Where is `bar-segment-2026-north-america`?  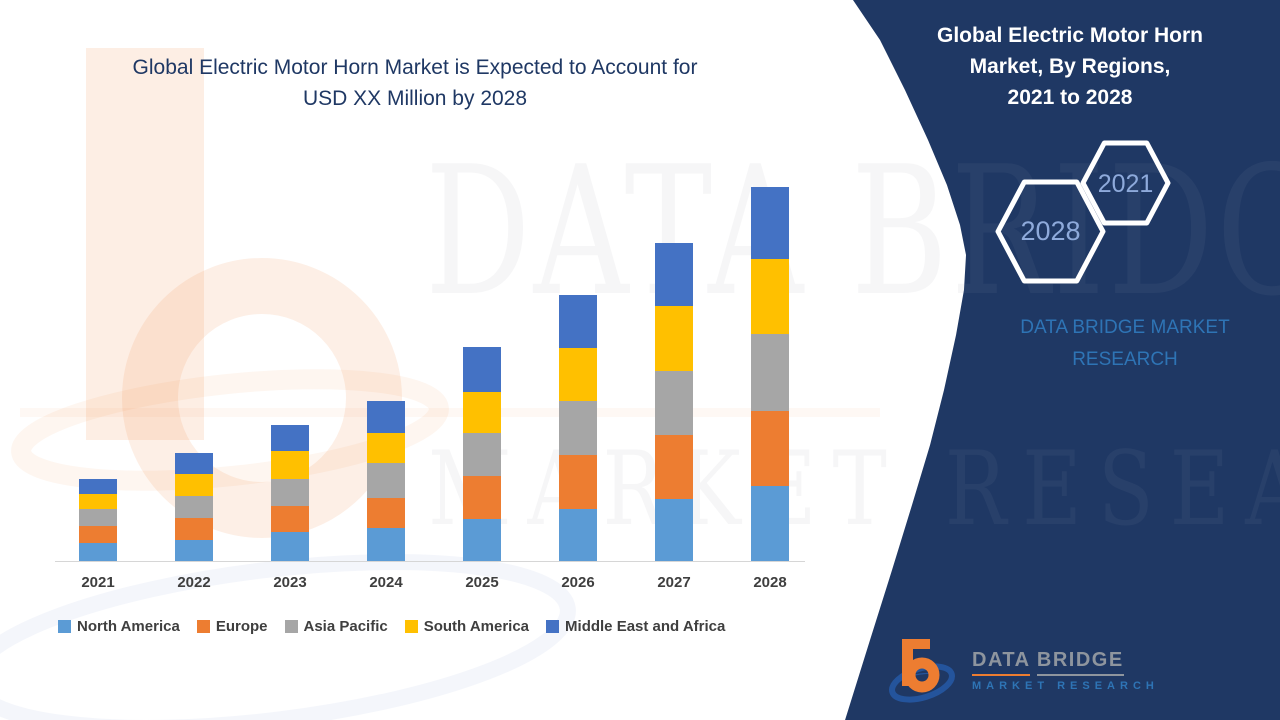
bar-segment-2026-north-america is located at coordinates (578, 535).